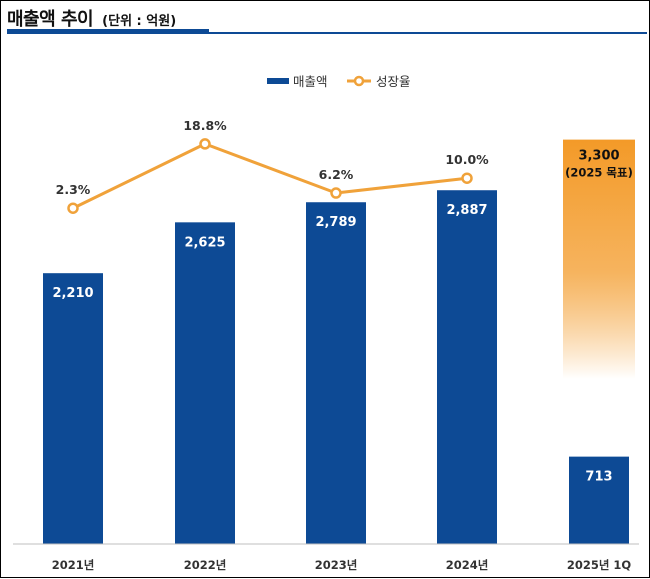 This screenshot has height=579, width=650. What do you see at coordinates (339, 81) in the screenshot?
I see `legend: 매출액 성장율` at bounding box center [339, 81].